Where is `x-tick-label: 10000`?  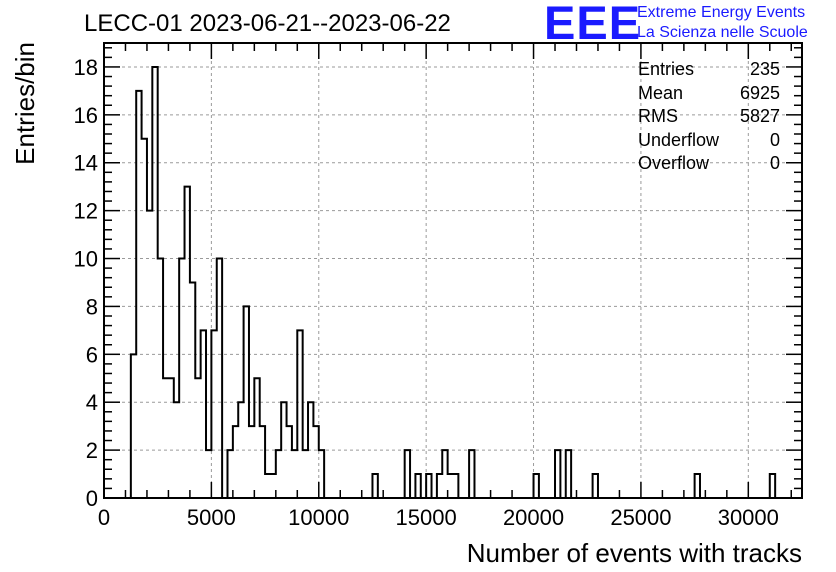
x-tick-label: 10000 is located at coordinates (318, 517).